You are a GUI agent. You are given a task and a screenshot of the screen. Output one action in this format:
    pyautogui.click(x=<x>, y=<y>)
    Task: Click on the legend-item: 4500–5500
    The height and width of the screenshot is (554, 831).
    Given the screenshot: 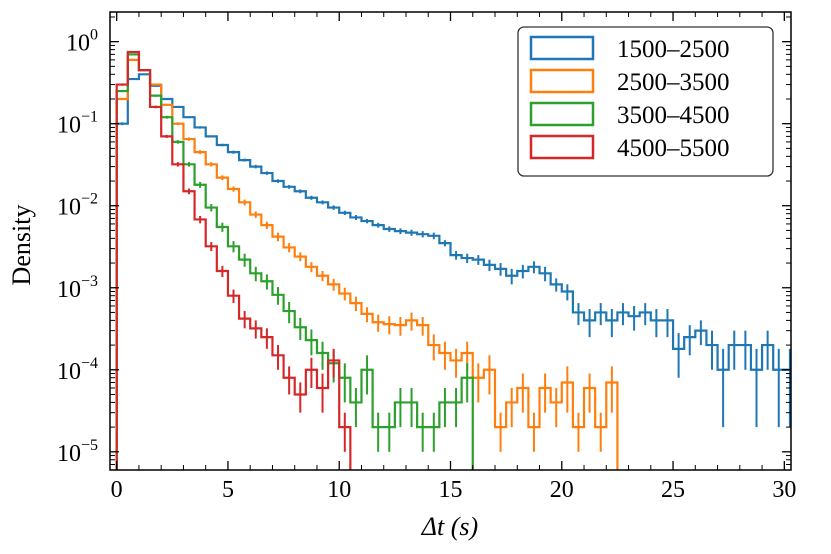 What is the action you would take?
    pyautogui.click(x=629, y=148)
    